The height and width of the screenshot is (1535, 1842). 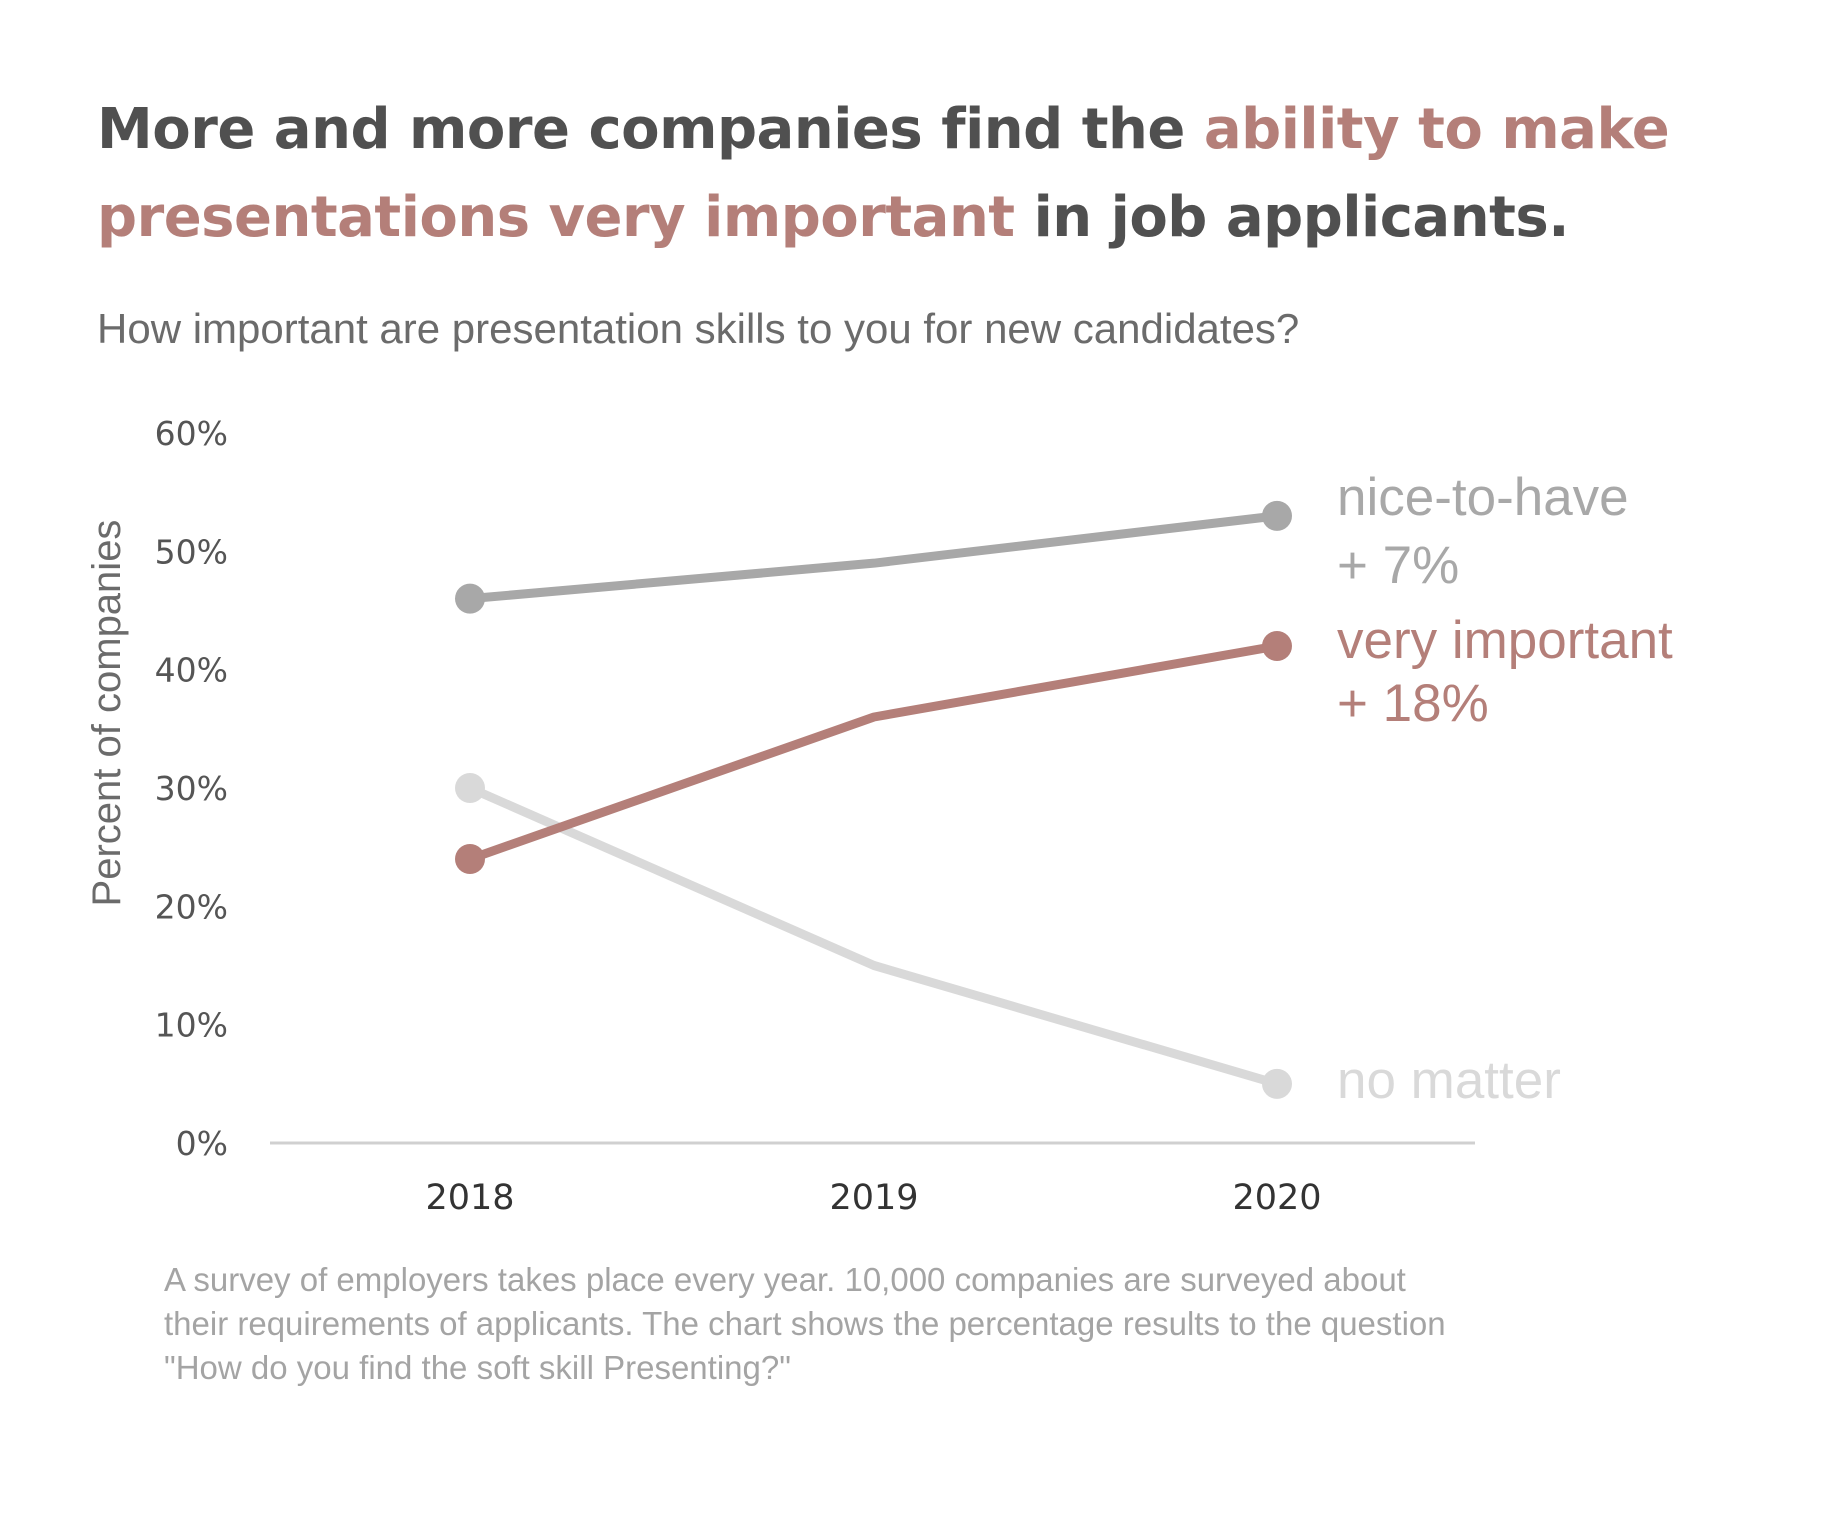 What do you see at coordinates (1505, 640) in the screenshot?
I see `series-label: very important` at bounding box center [1505, 640].